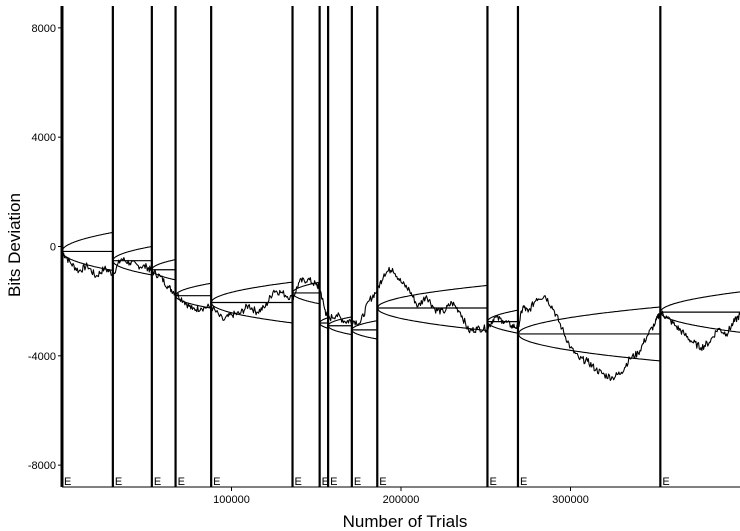  Describe the element at coordinates (44, 138) in the screenshot. I see `y-tick-label: 4000` at that location.